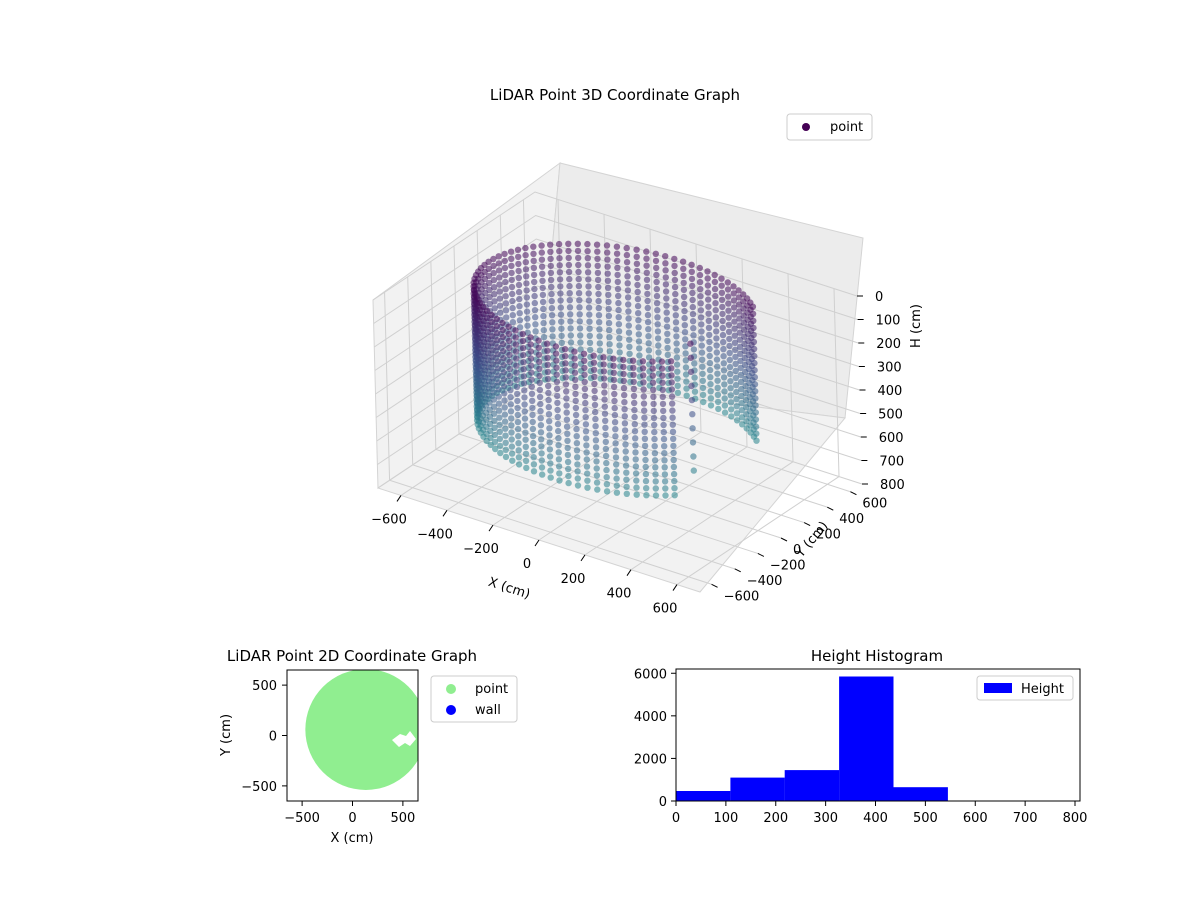  I want to click on y-tick-mark-3d, so click(761, 554).